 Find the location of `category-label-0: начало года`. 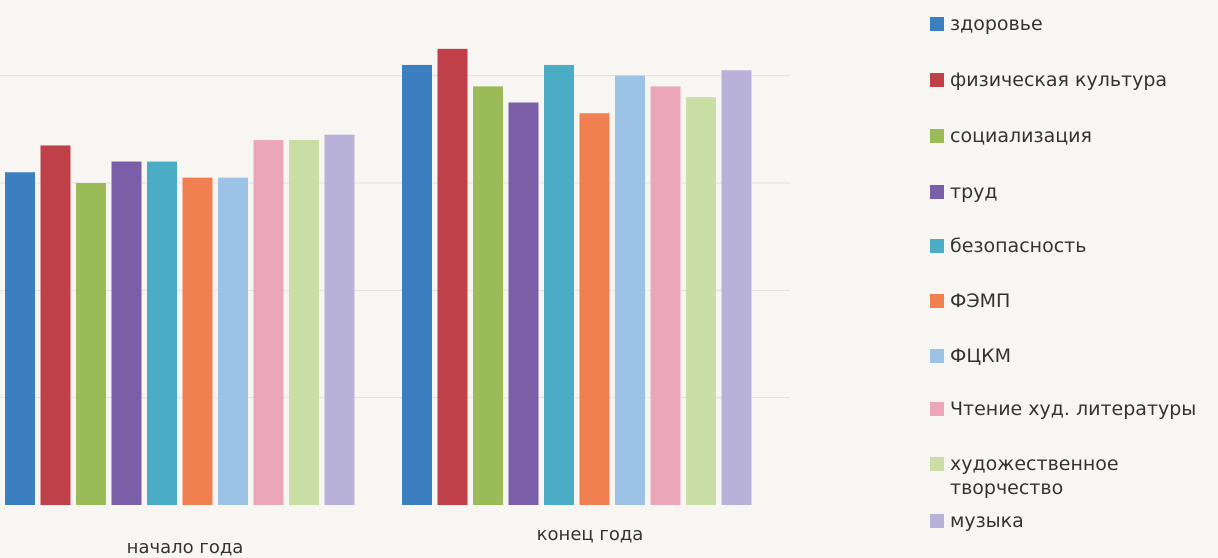

category-label-0: начало года is located at coordinates (185, 547).